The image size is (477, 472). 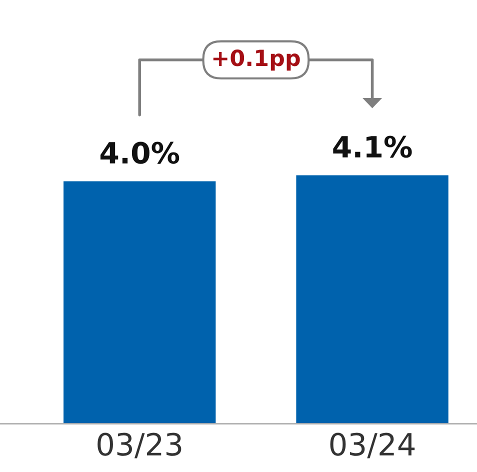 I want to click on x-tick-label: 03/24, so click(x=372, y=445).